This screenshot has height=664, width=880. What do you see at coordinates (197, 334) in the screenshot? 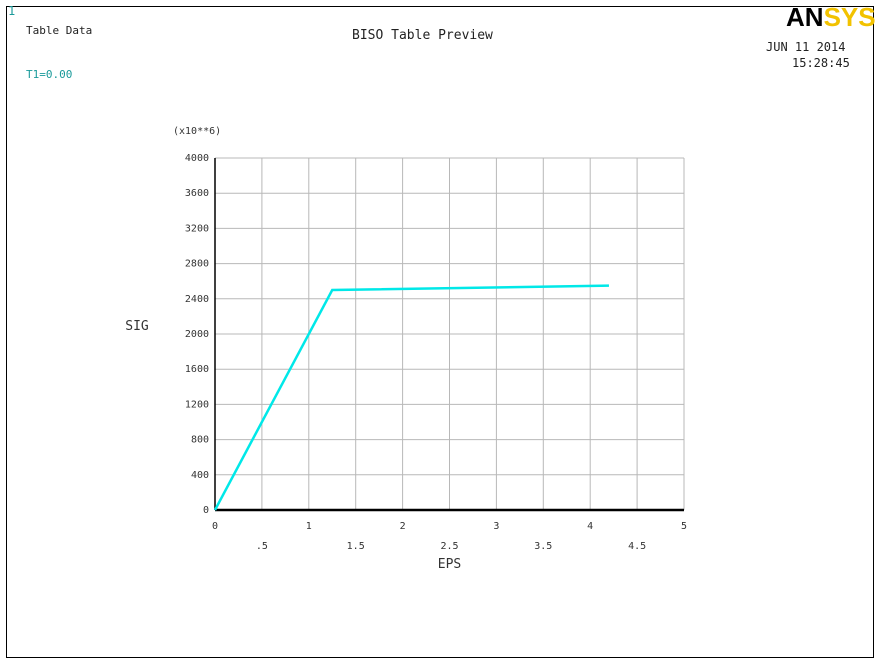
I see `y-tick-label: 2000` at bounding box center [197, 334].